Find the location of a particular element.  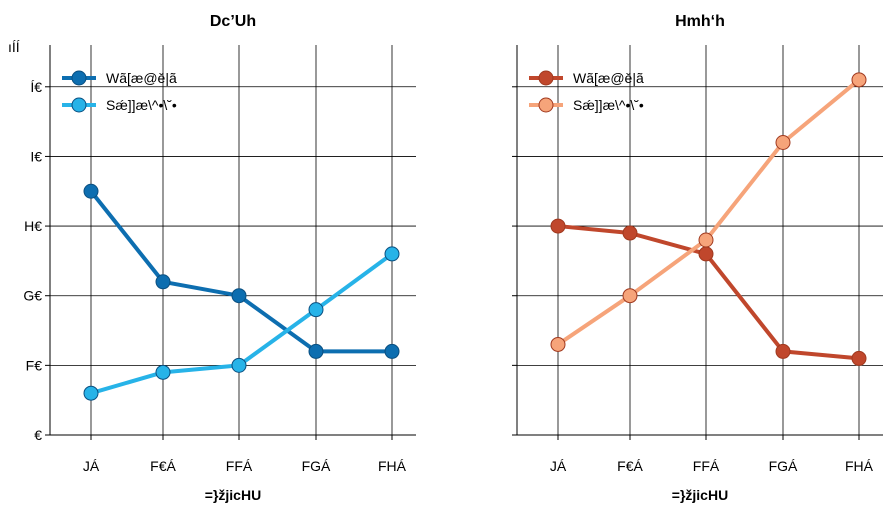

chart-title: Dc’Uh is located at coordinates (233, 21).